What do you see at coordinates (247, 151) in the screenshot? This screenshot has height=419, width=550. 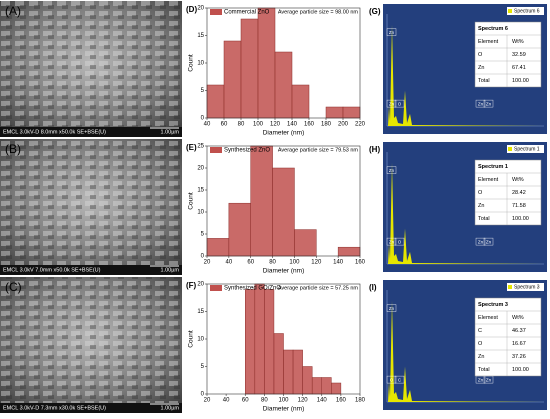 I see `legend-label: Synthesized ZnO` at bounding box center [247, 151].